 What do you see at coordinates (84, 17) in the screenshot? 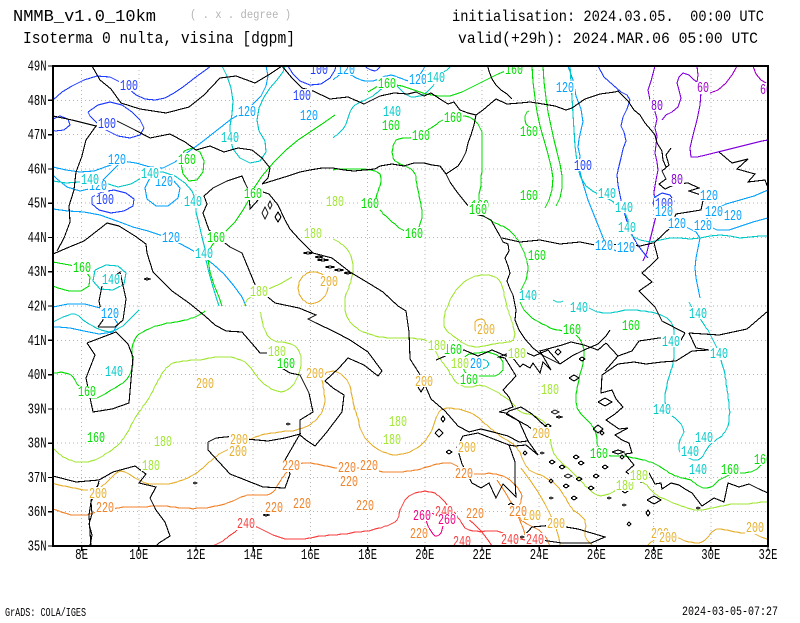
I see `svg-text: NMMB_v1.0_10km` at bounding box center [84, 17].